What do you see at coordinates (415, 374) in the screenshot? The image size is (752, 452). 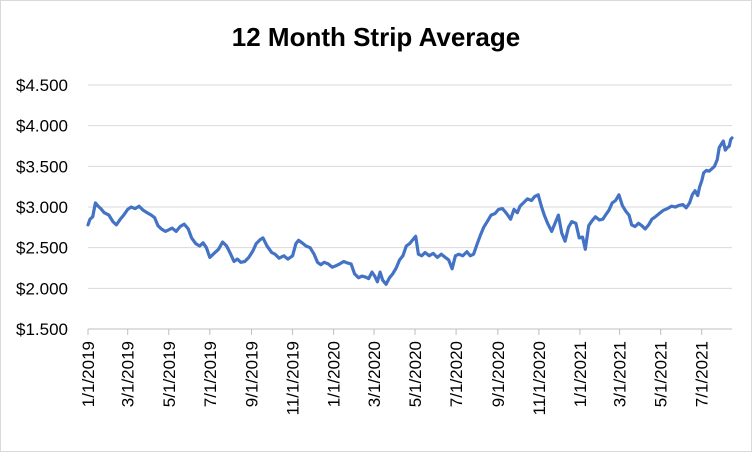 I see `x-tick-label: 5/1/2020` at bounding box center [415, 374].